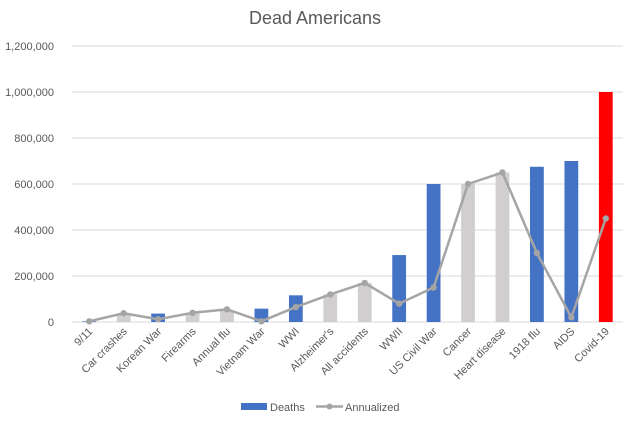  What do you see at coordinates (34, 185) in the screenshot?
I see `y-tick-label: 600,000` at bounding box center [34, 185].